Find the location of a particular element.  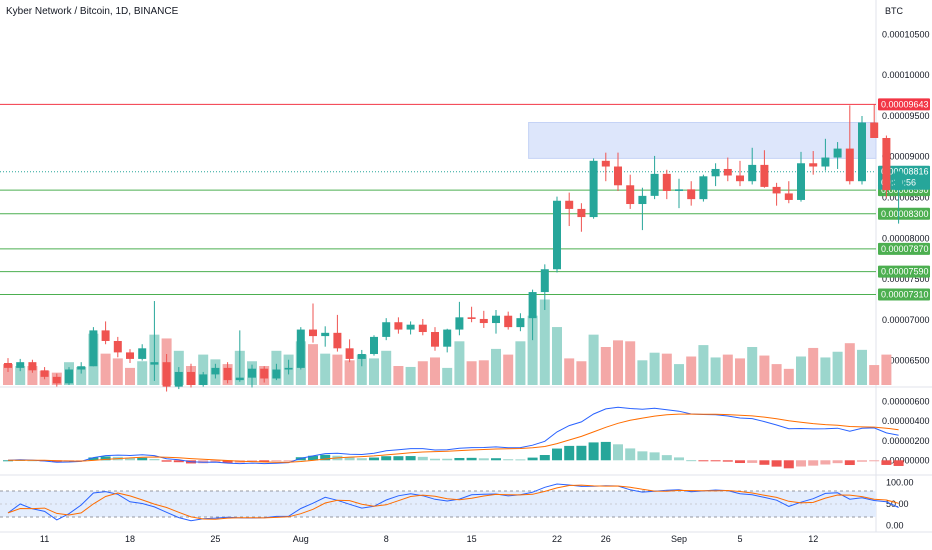

price-tick-label: 0.00009500 is located at coordinates (906, 116).